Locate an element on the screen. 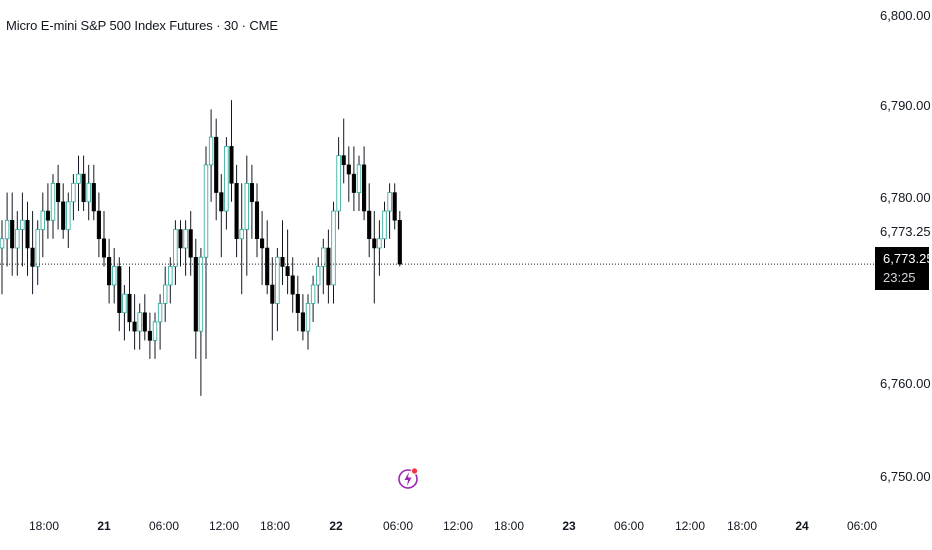  last-price-value: 6,773.25 is located at coordinates (907, 258).